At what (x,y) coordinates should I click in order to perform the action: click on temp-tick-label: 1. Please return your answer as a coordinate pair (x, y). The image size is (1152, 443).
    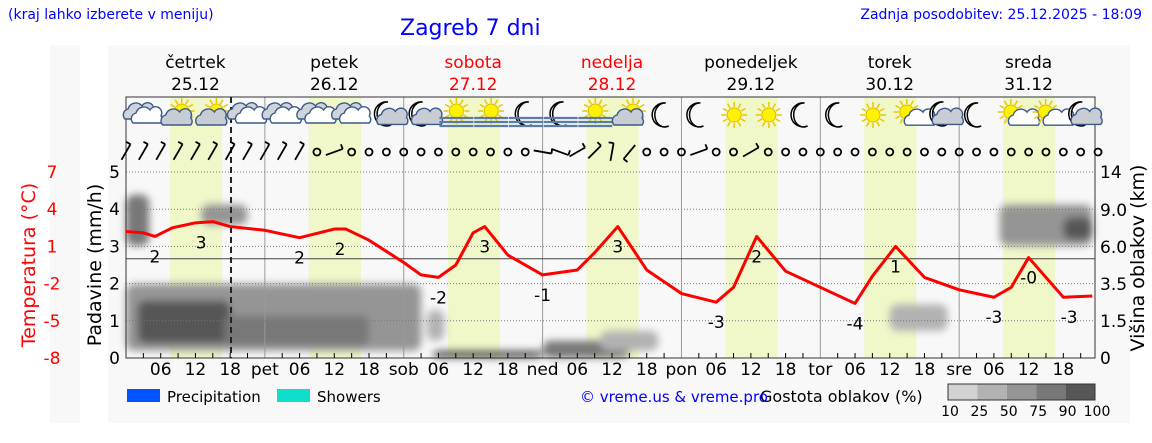
    Looking at the image, I should click on (52, 247).